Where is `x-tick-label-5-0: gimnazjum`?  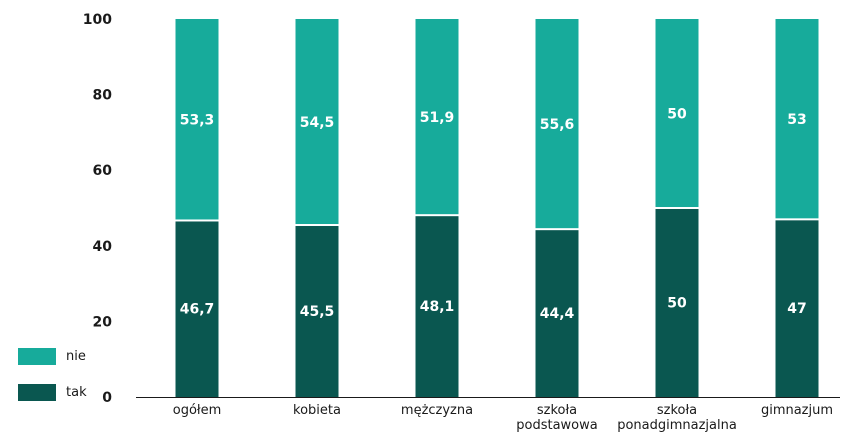
x-tick-label-5-0: gimnazjum is located at coordinates (797, 410).